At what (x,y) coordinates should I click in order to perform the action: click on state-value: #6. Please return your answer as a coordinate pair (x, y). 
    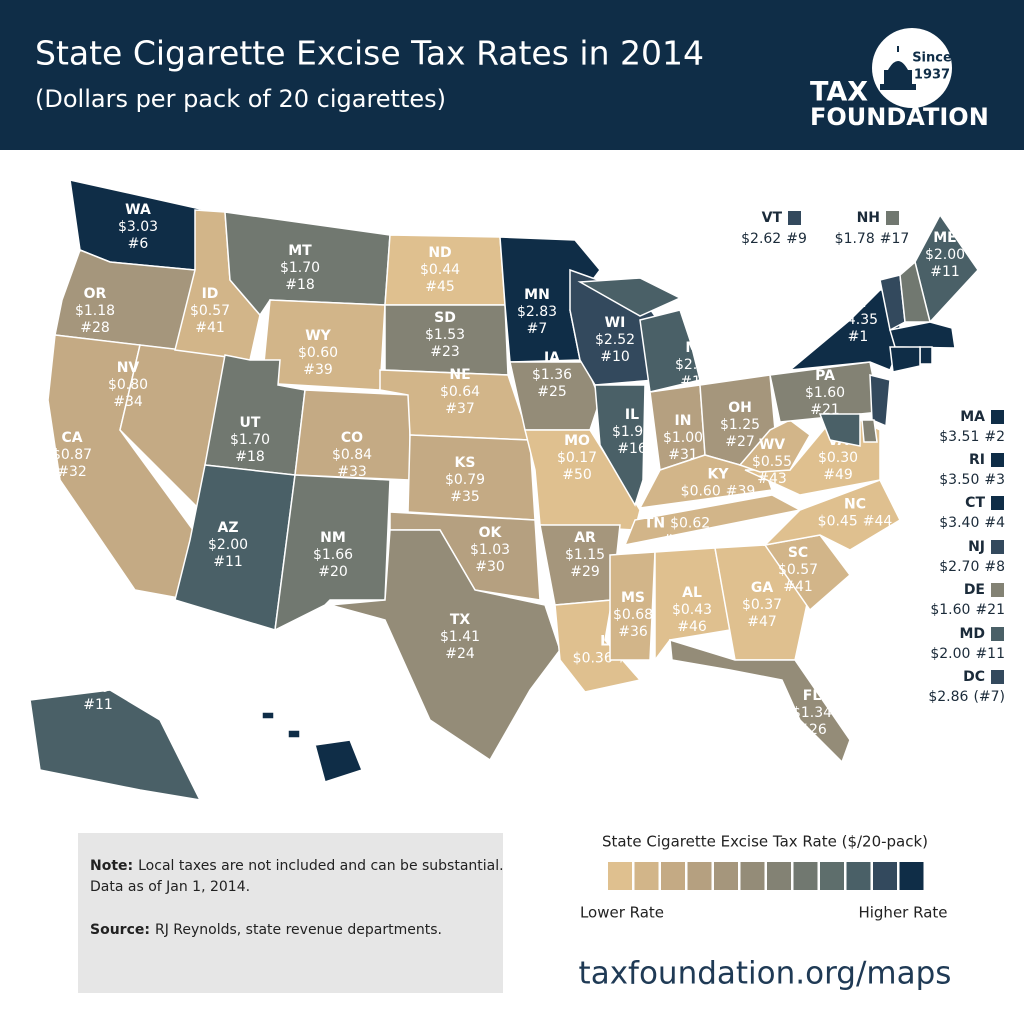
    Looking at the image, I should click on (138, 244).